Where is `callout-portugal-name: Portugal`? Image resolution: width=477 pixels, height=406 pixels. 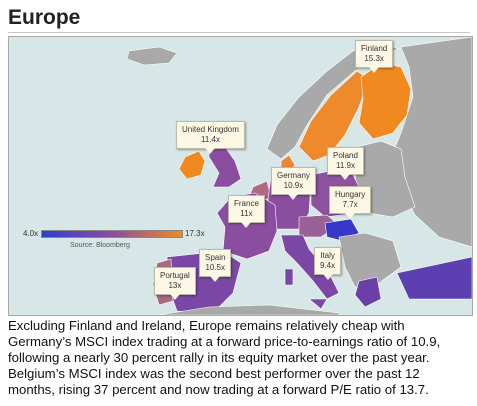 callout-portugal-name: Portugal is located at coordinates (175, 275).